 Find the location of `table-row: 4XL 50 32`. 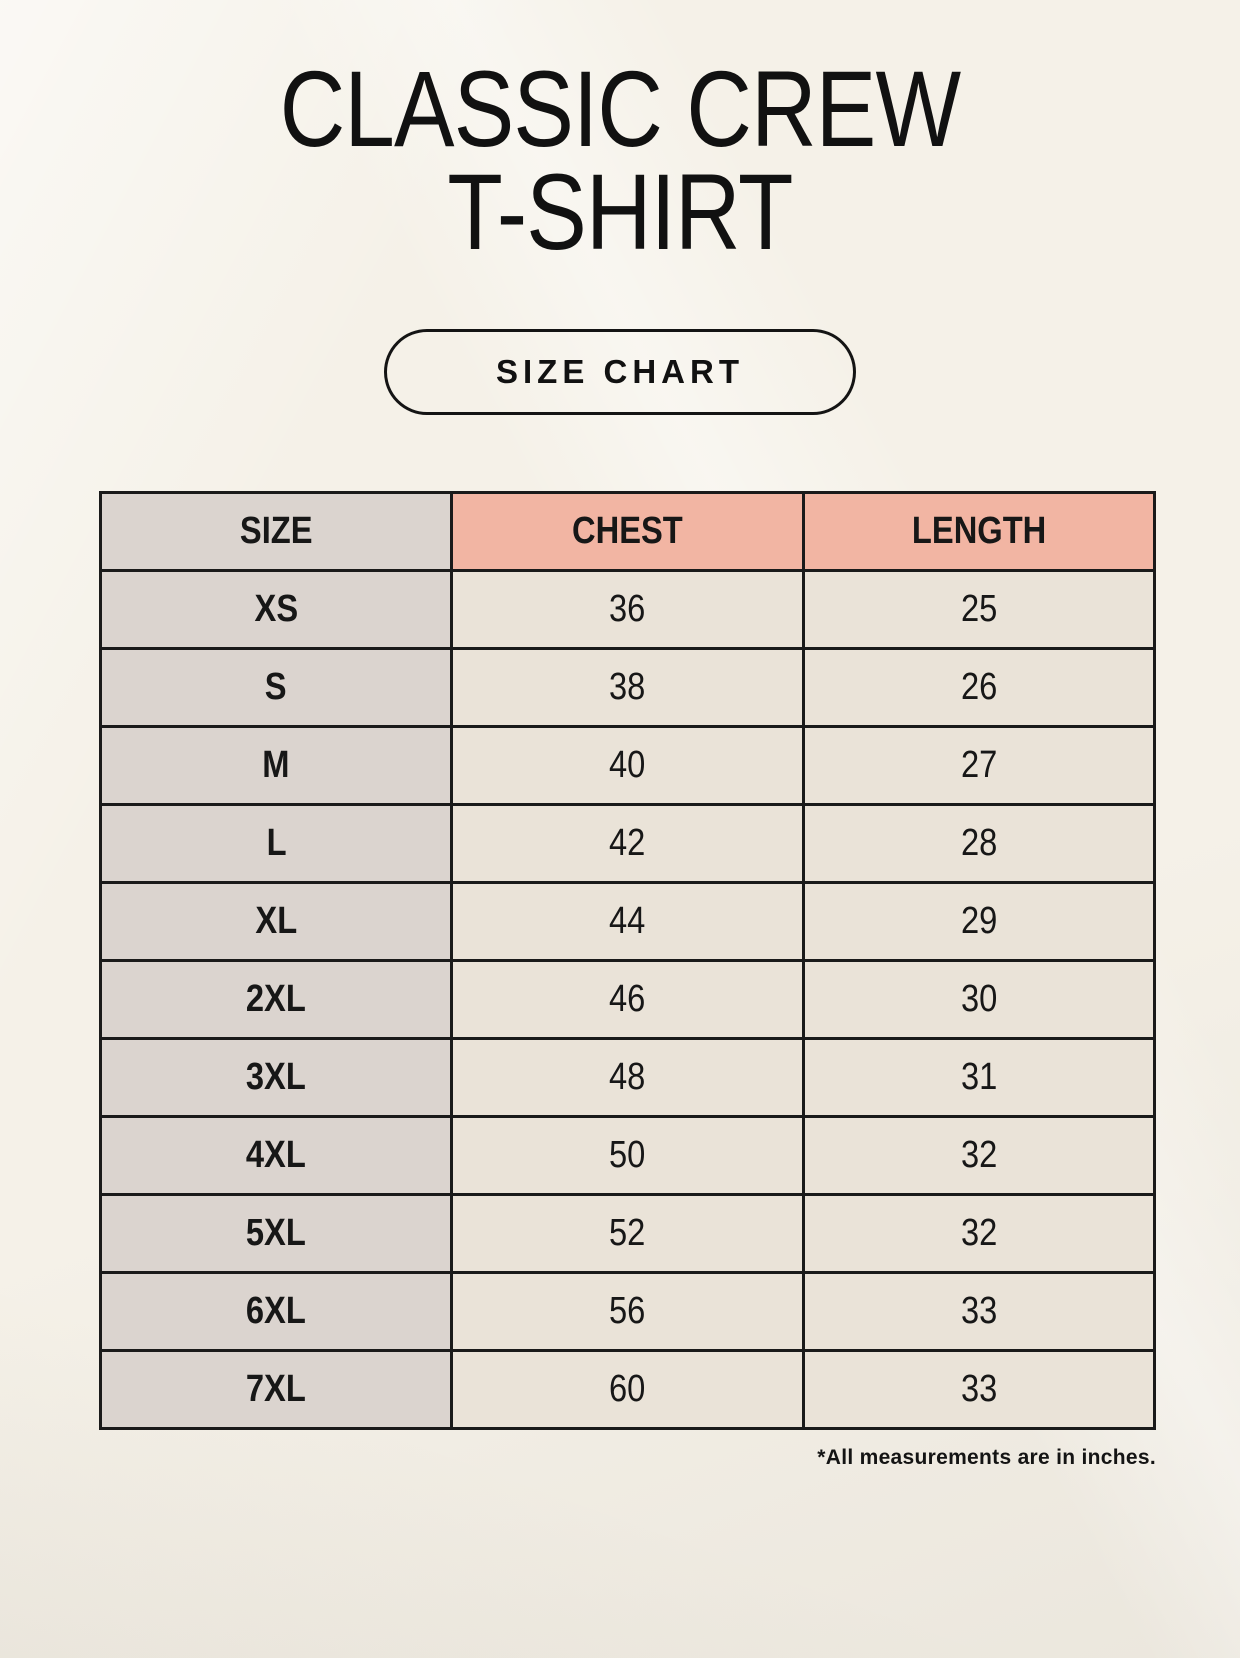

table-row: 4XL 50 32 is located at coordinates (627, 1156).